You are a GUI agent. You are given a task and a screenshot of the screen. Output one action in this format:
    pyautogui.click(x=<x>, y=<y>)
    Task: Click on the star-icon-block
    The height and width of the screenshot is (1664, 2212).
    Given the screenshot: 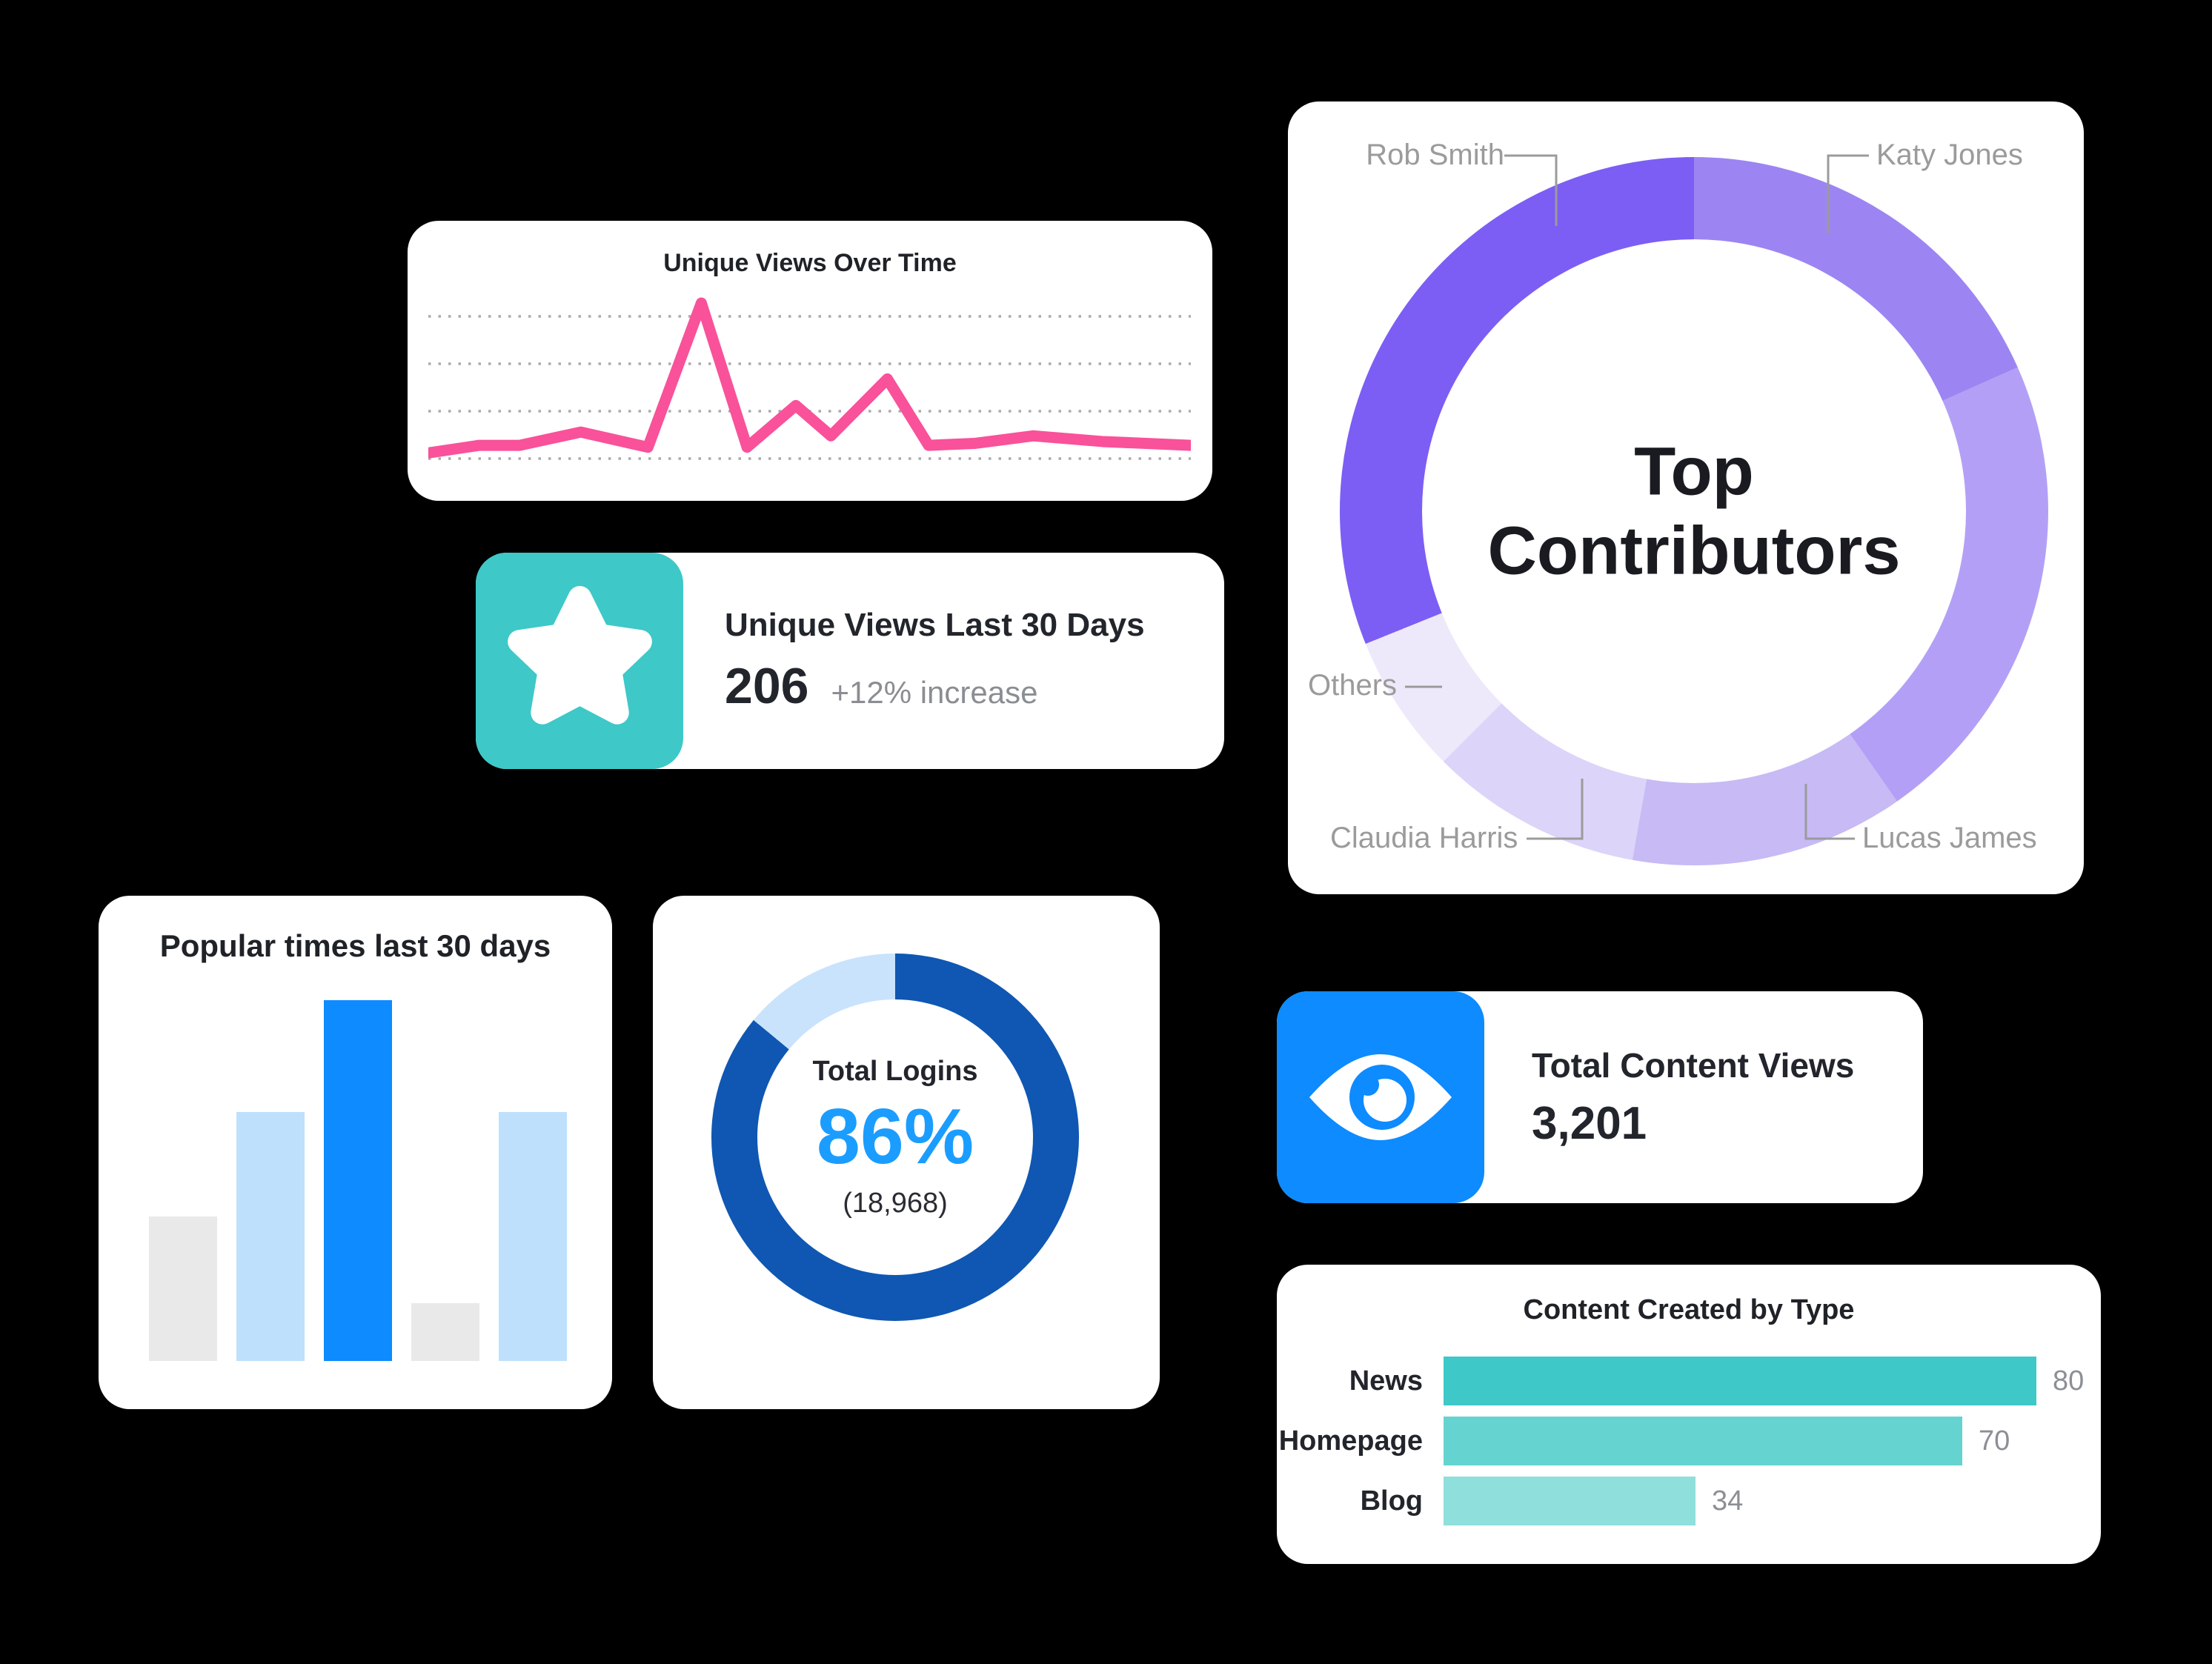 What is the action you would take?
    pyautogui.click(x=579, y=661)
    